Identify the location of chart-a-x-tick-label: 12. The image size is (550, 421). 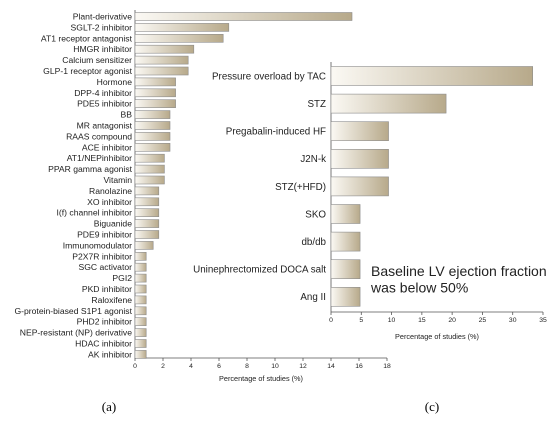
(303, 366).